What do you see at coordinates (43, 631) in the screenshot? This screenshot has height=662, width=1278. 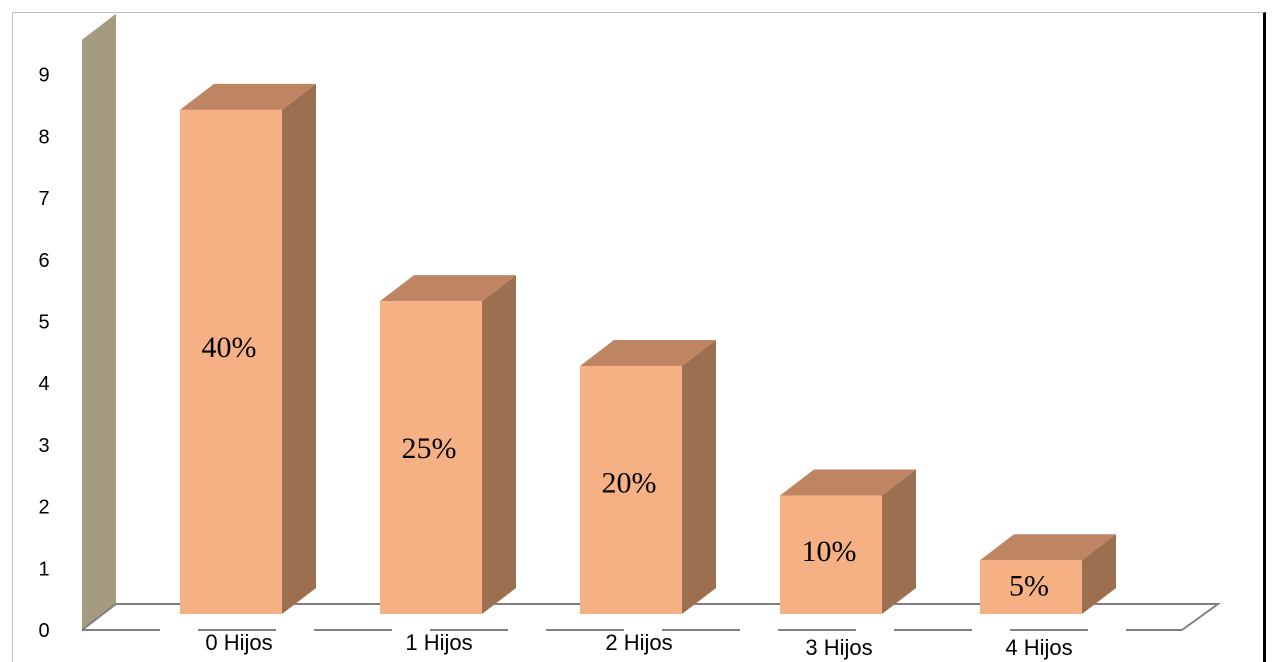 I see `y-tick-label: 0` at bounding box center [43, 631].